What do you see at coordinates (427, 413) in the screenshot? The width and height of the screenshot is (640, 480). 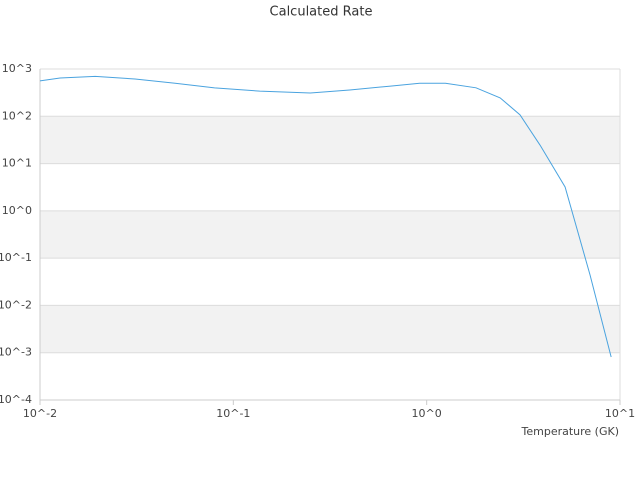 I see `x-tick-label: 10^0` at bounding box center [427, 413].